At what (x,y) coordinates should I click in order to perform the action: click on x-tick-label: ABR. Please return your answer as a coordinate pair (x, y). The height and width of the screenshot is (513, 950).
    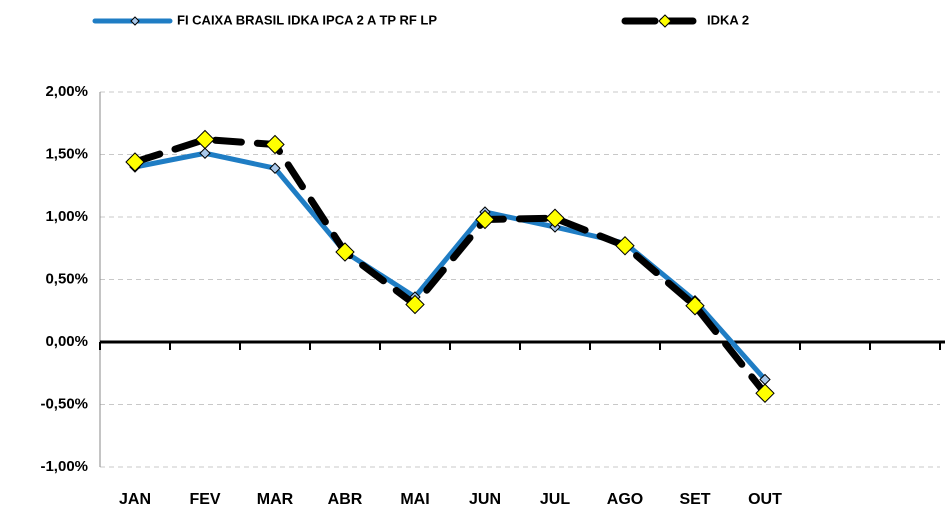
    Looking at the image, I should click on (345, 499).